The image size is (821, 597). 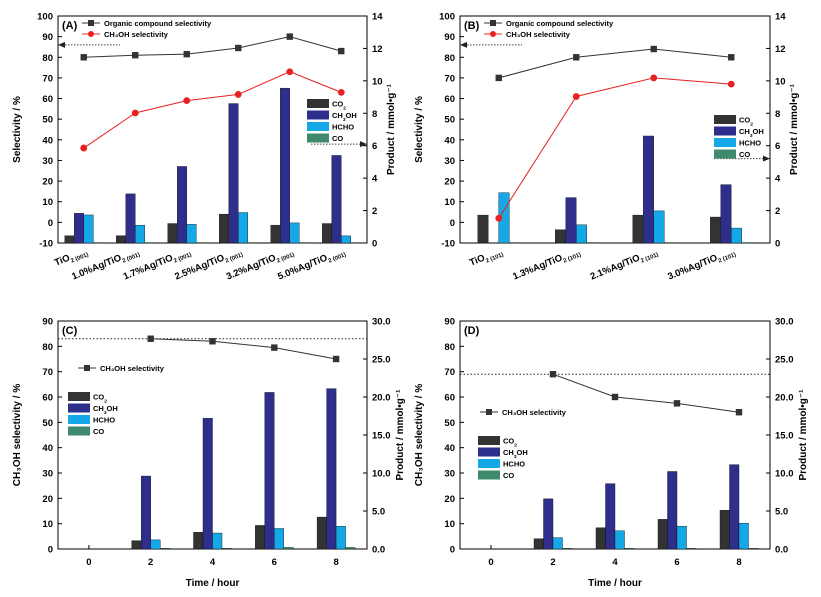 I want to click on y2-tick-label: 30.0, so click(x=784, y=322).